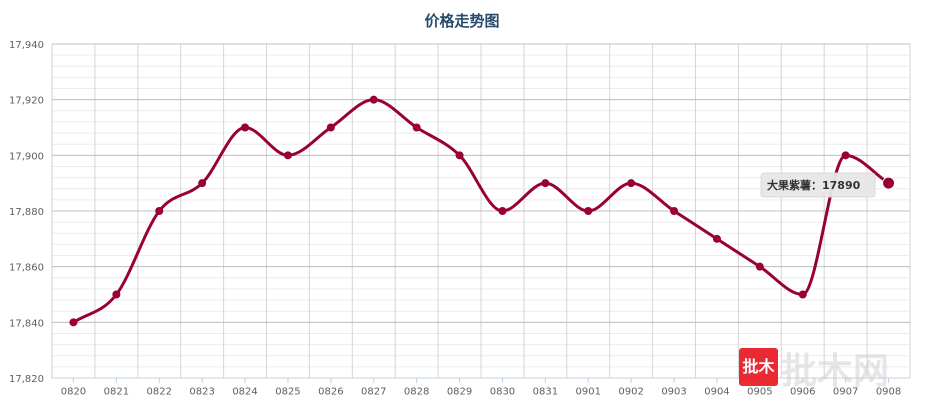 The image size is (925, 401). What do you see at coordinates (630, 391) in the screenshot?
I see `x-tick-label: 0902` at bounding box center [630, 391].